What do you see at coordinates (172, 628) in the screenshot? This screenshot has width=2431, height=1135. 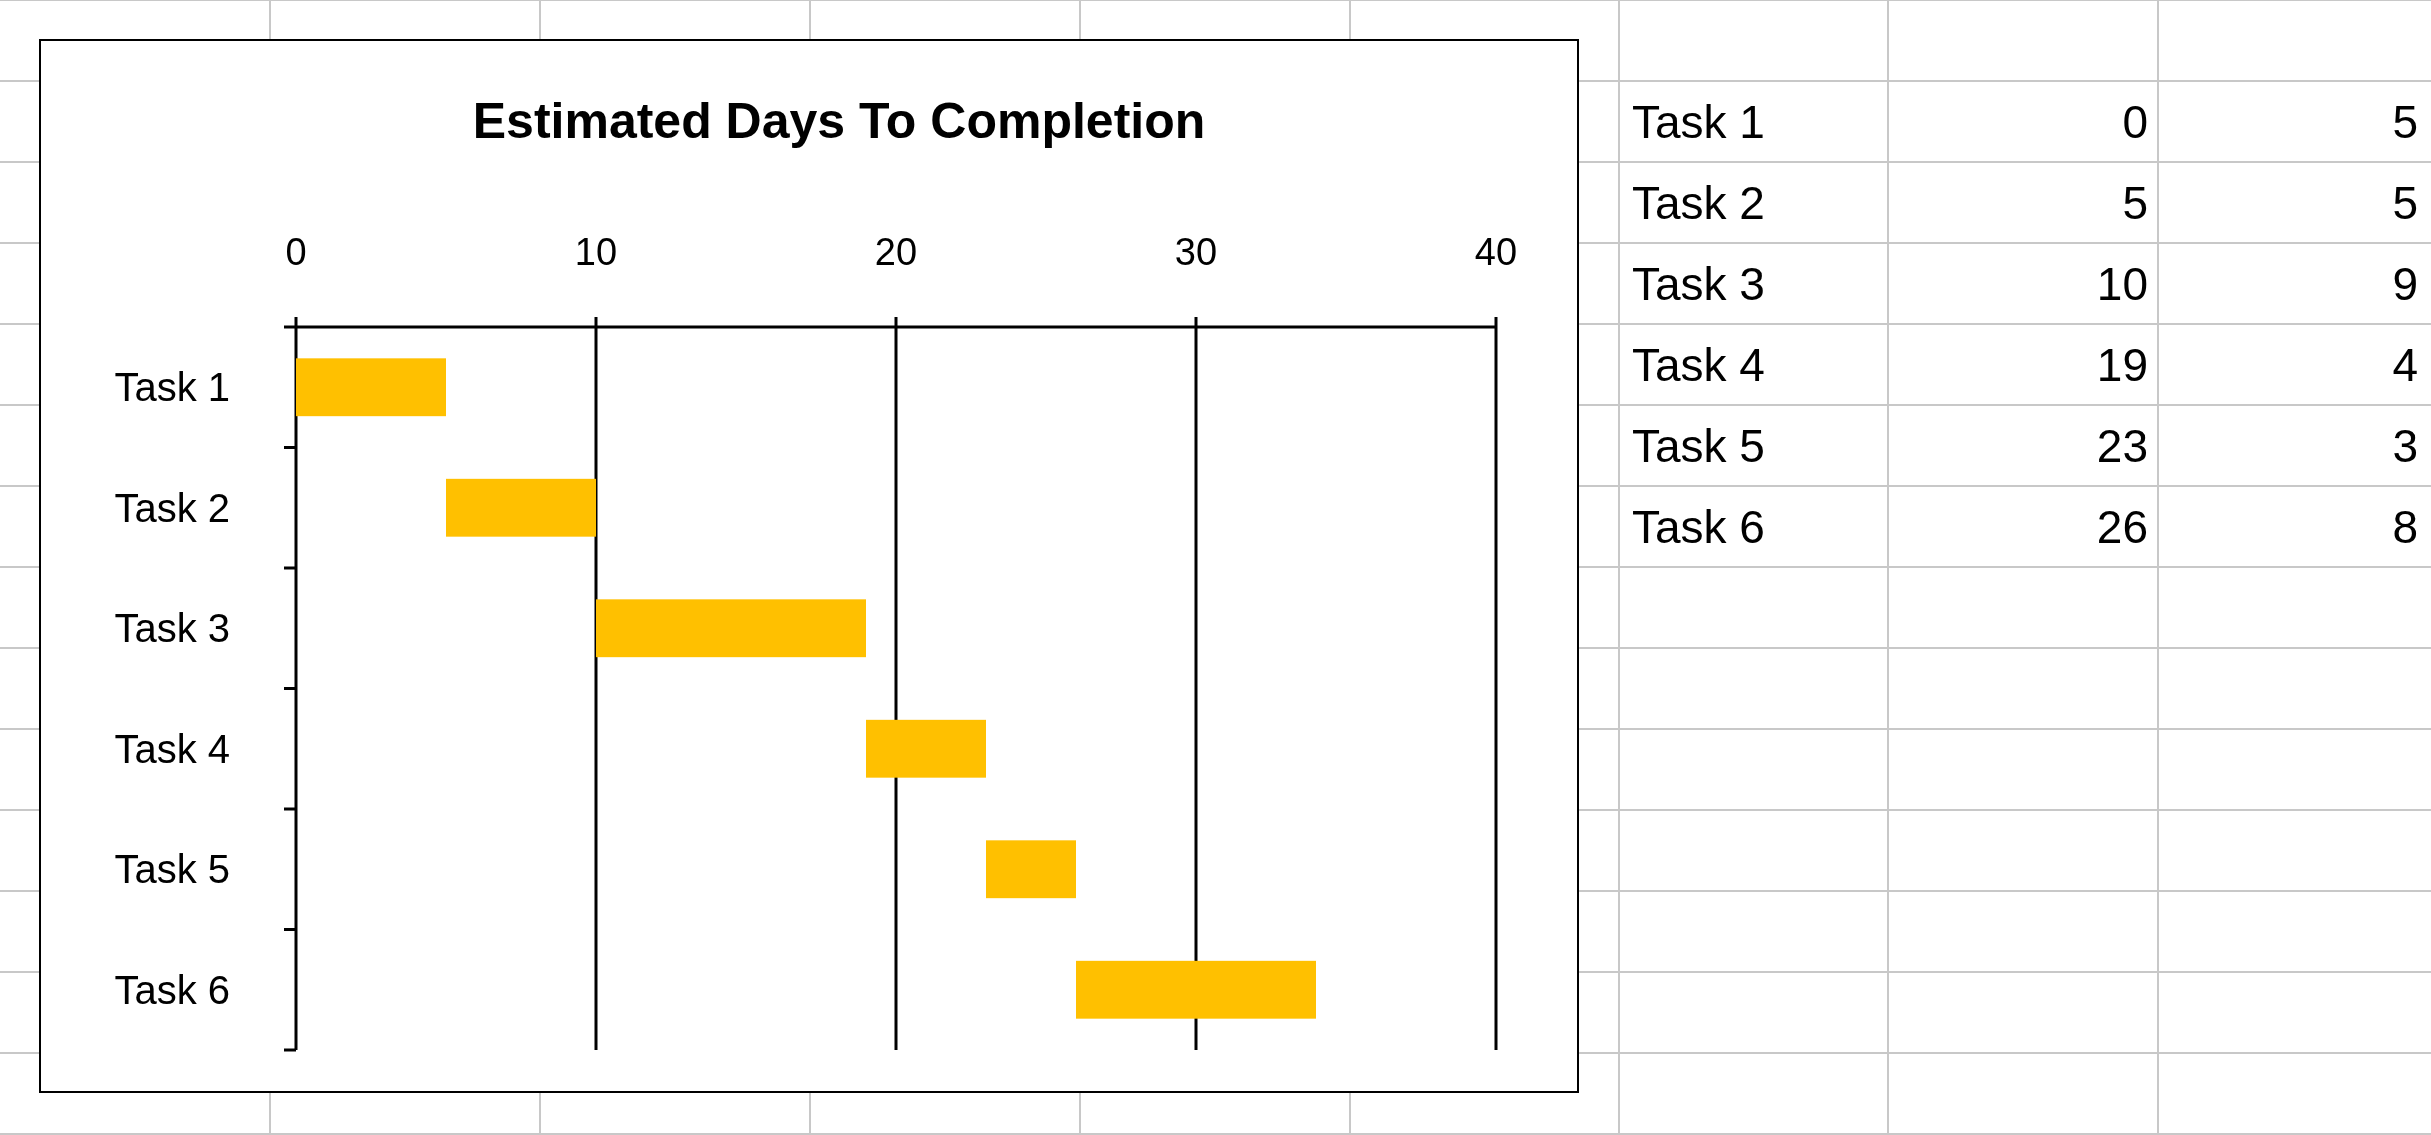 I see `y-tick-label: Task 3` at bounding box center [172, 628].